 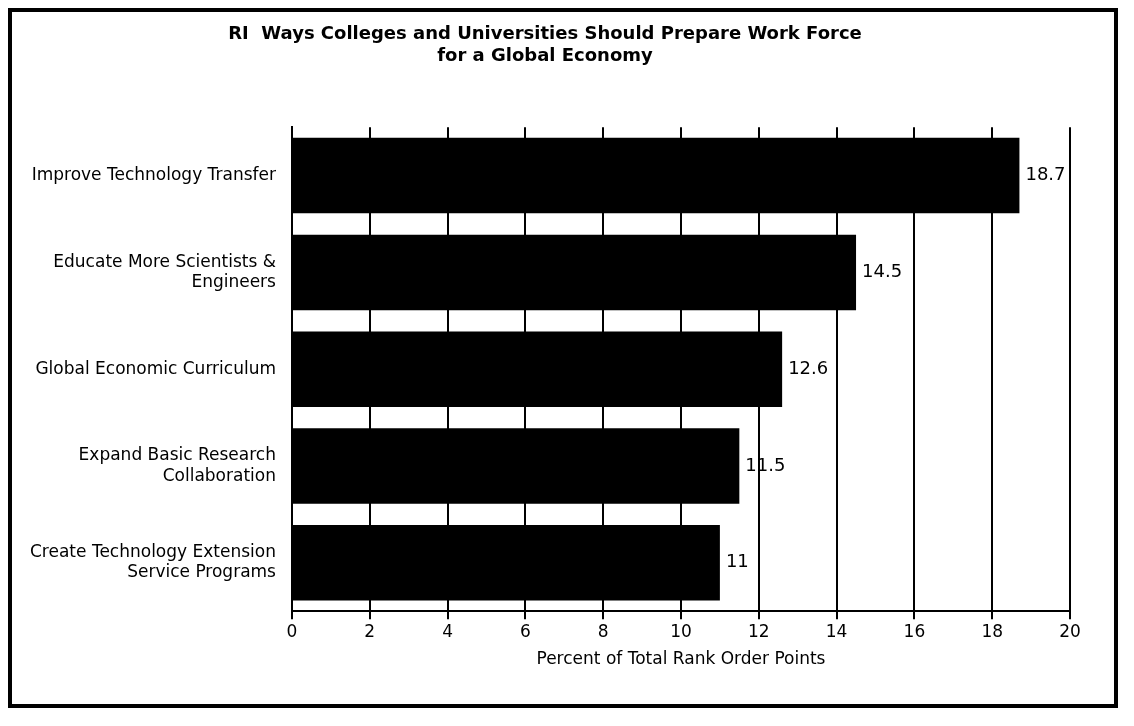 I want to click on x-tick-label: 0, so click(x=292, y=630).